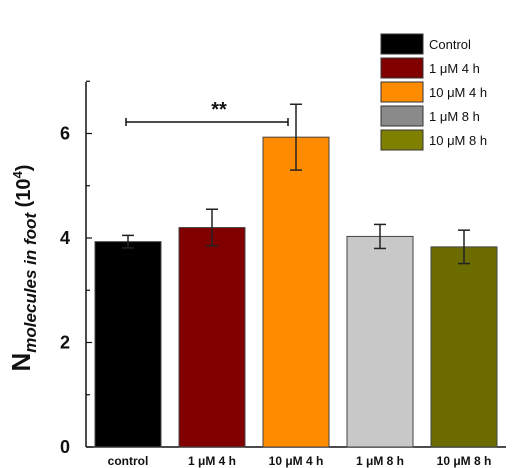 The height and width of the screenshot is (468, 519). Describe the element at coordinates (454, 116) in the screenshot. I see `legend-label-1um-8h: 1 μM 8 h` at that location.